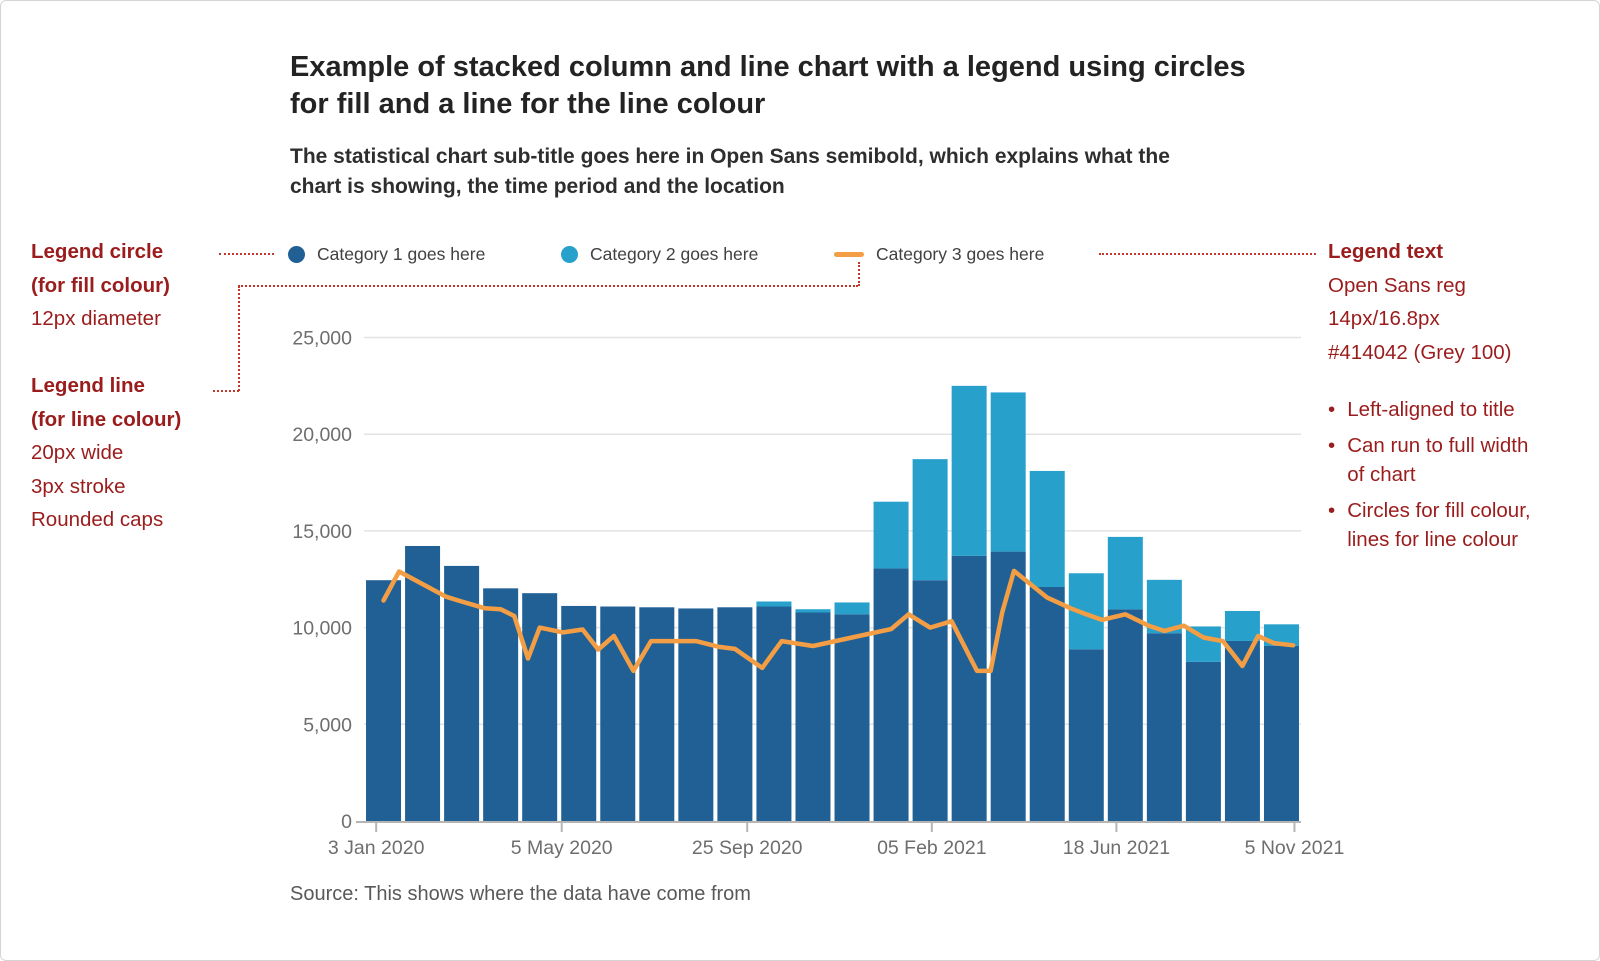  What do you see at coordinates (1431, 409) in the screenshot?
I see `bullet-text: Left-aligned to title` at bounding box center [1431, 409].